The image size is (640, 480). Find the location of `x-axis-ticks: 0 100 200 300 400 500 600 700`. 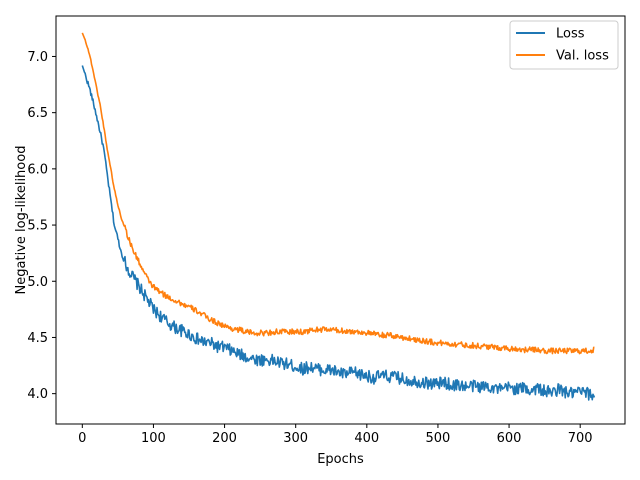

x-axis-ticks: 0 100 200 300 400 500 600 700 is located at coordinates (335, 435).